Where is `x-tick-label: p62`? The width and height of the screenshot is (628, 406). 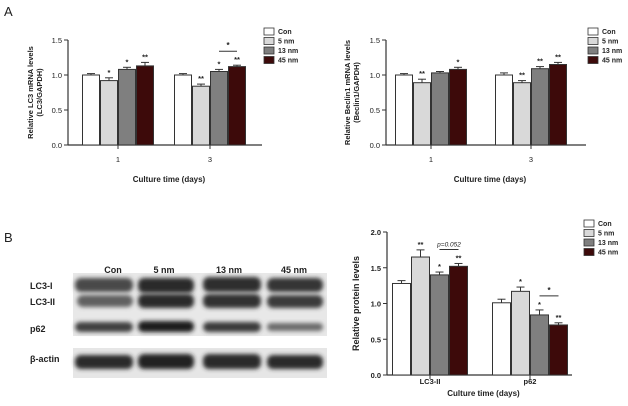 x-tick-label: p62 is located at coordinates (530, 381).